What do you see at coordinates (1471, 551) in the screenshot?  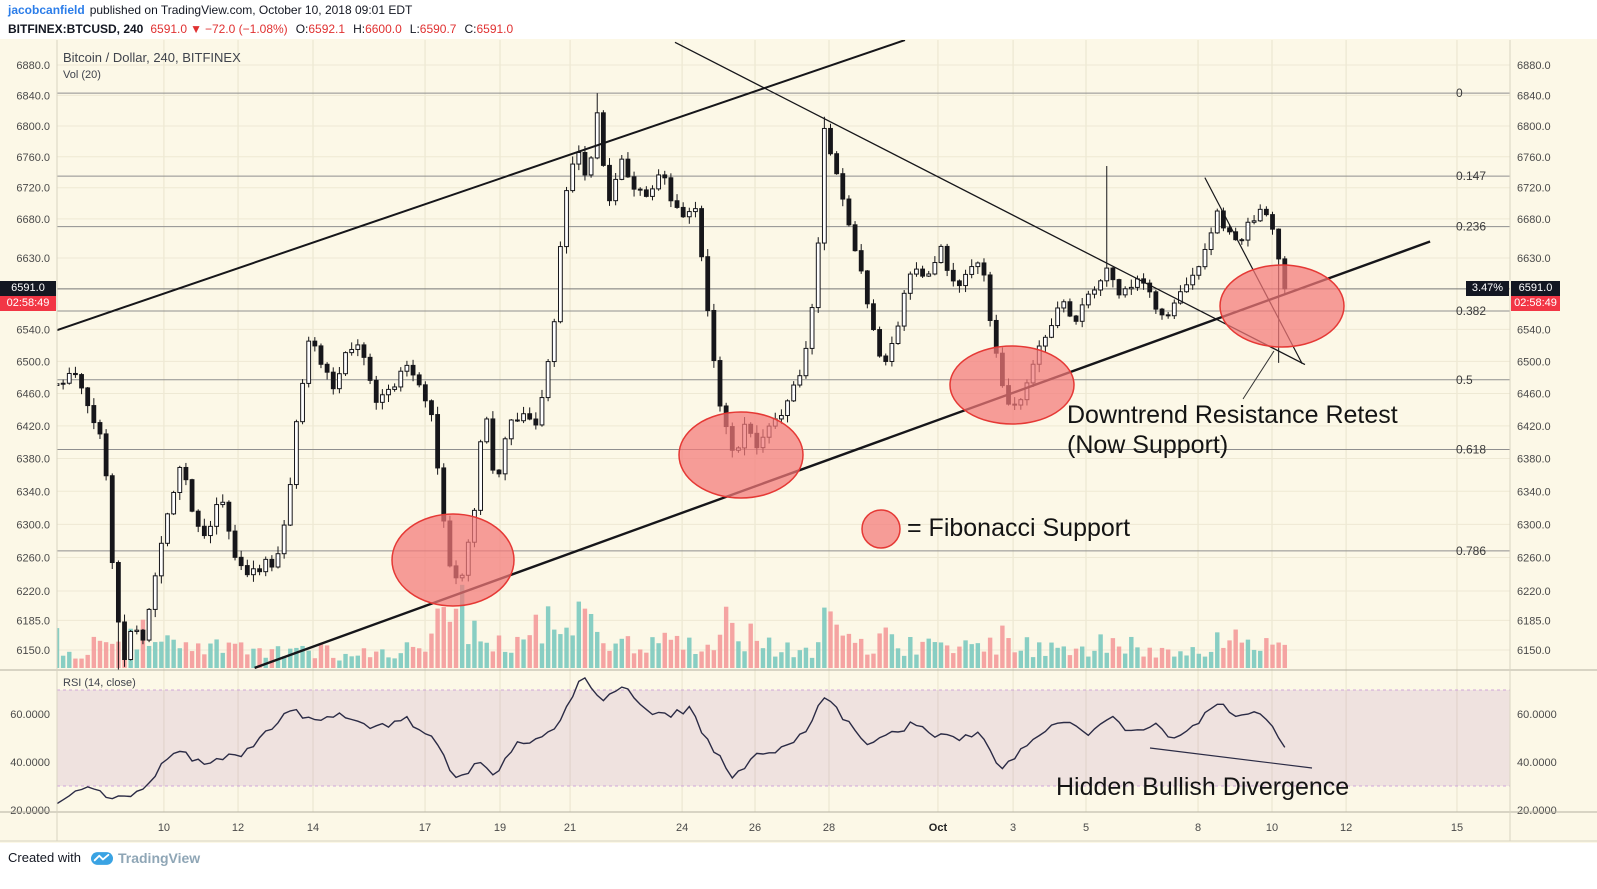 I see `svg-text: 0.786` at bounding box center [1471, 551].